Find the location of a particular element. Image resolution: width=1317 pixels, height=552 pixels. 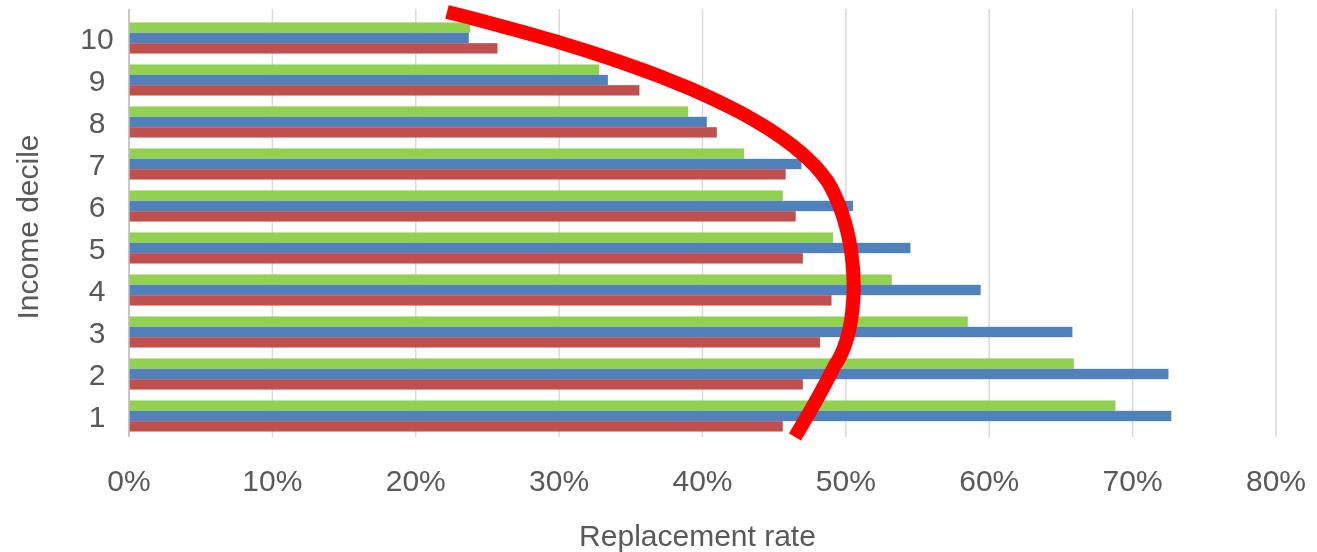

y-tick-label: 10 is located at coordinates (97, 38).